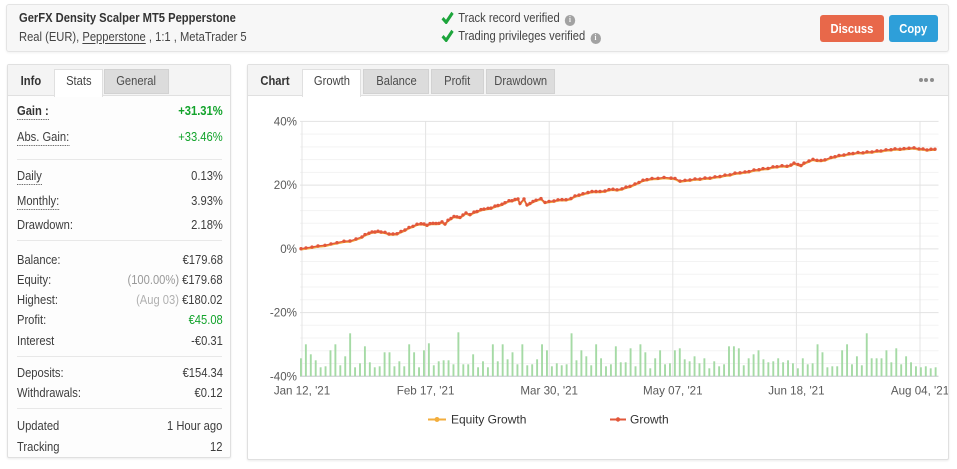  I want to click on svg-text: Aug 04, '21, so click(919, 391).